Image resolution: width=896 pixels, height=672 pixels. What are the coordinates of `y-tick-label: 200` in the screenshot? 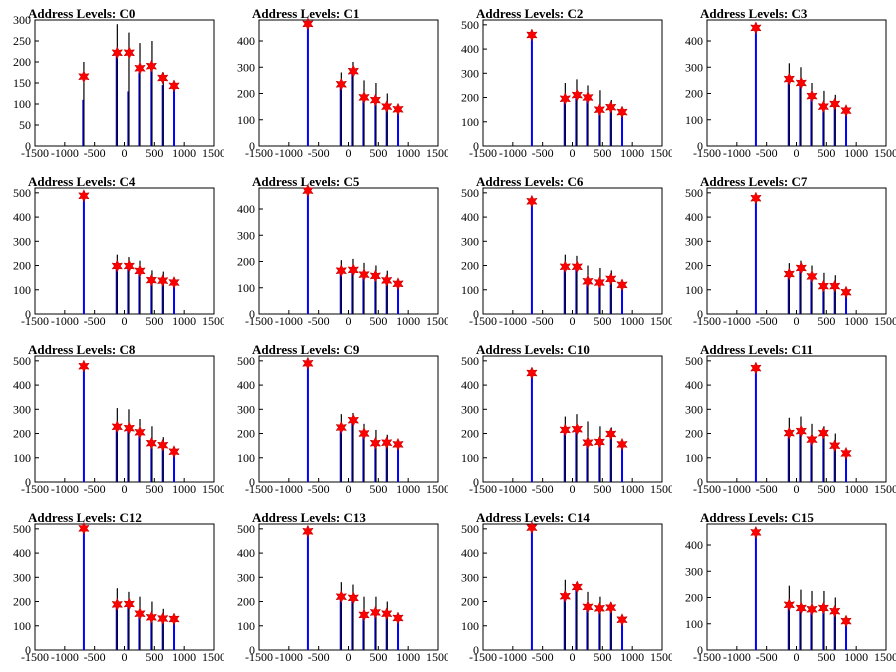 It's located at (470, 266).